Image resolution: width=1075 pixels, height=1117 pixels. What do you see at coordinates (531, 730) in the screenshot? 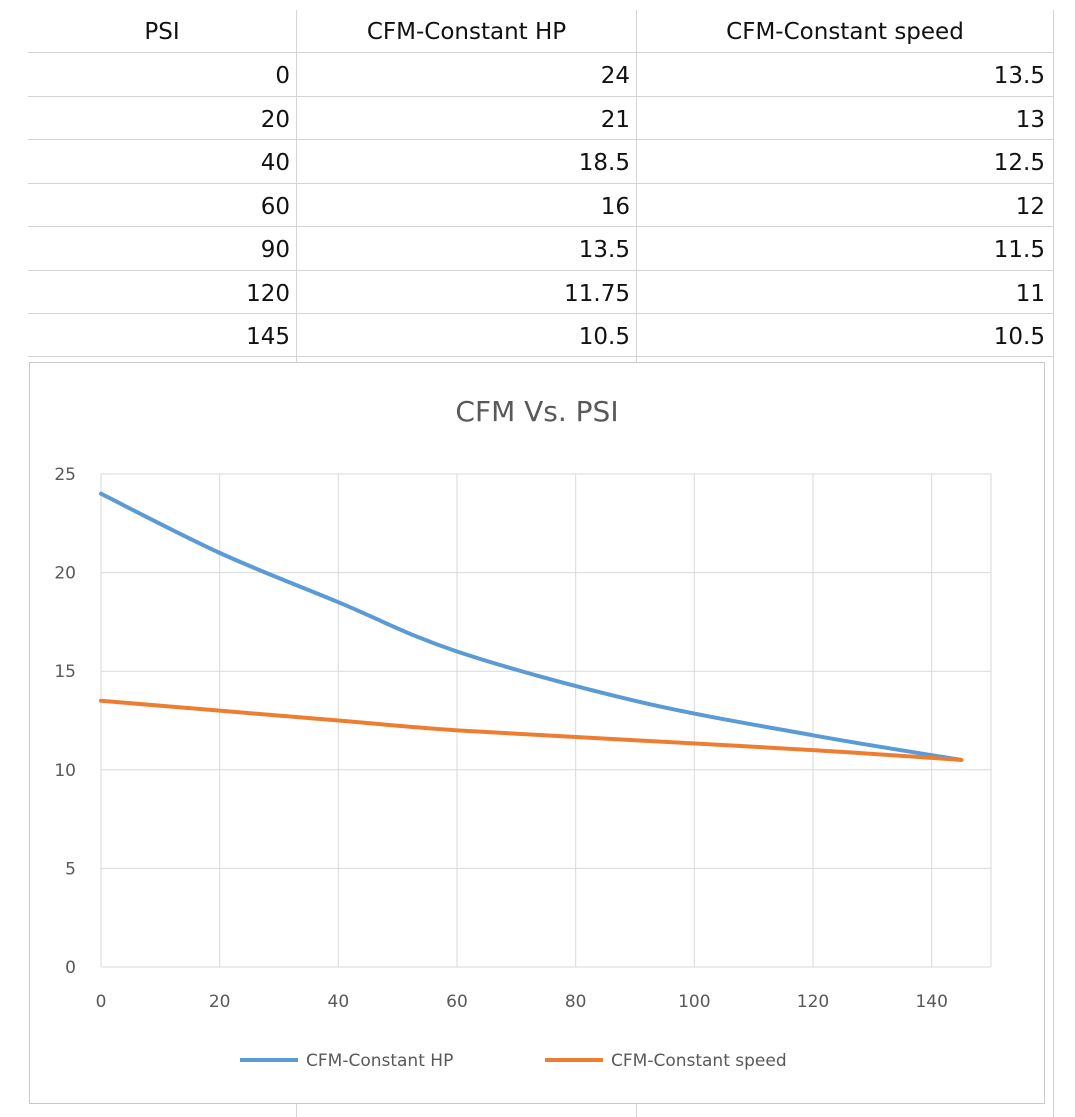
I see `series-line-cfm-constant-speed` at bounding box center [531, 730].